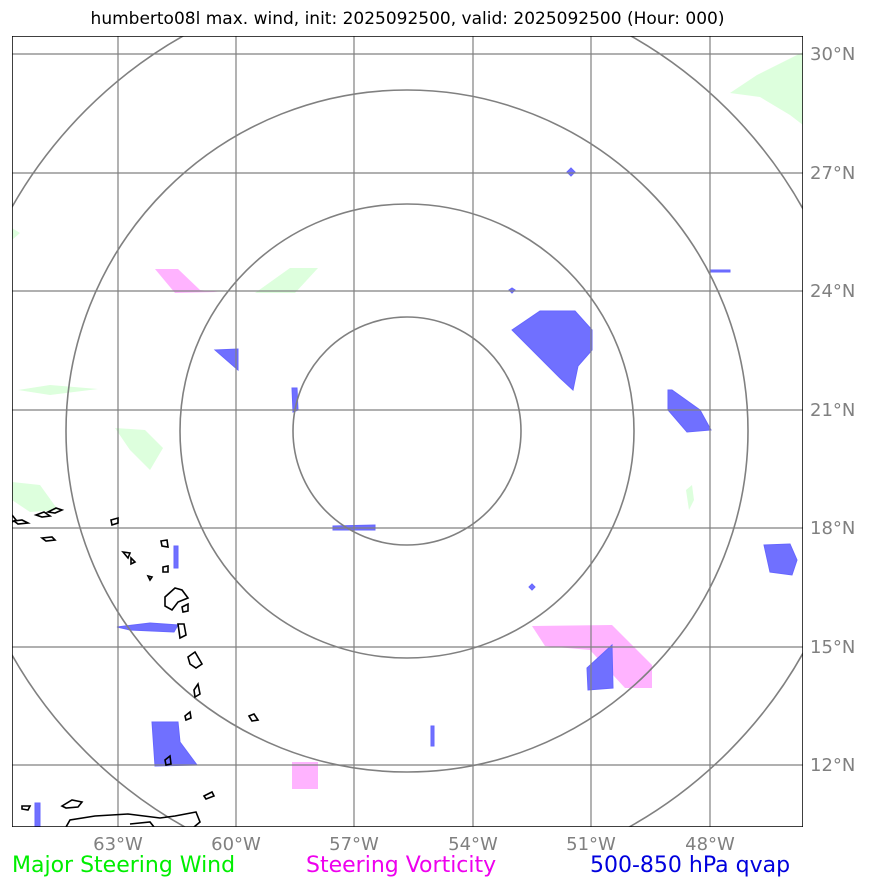  Describe the element at coordinates (832, 528) in the screenshot. I see `lat-tick-label: 18°N` at that location.